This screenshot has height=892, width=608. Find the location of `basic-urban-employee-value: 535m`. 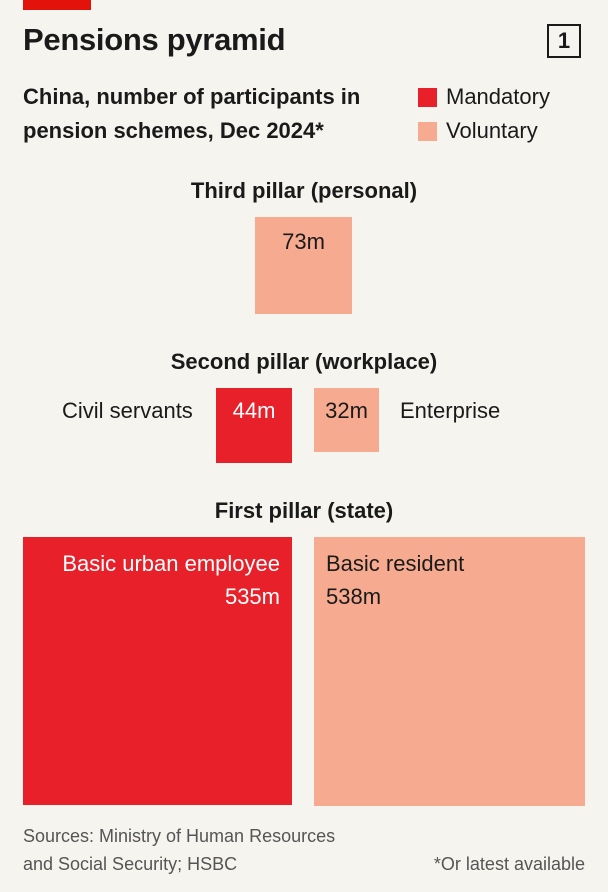

basic-urban-employee-value: 535m is located at coordinates (252, 596).